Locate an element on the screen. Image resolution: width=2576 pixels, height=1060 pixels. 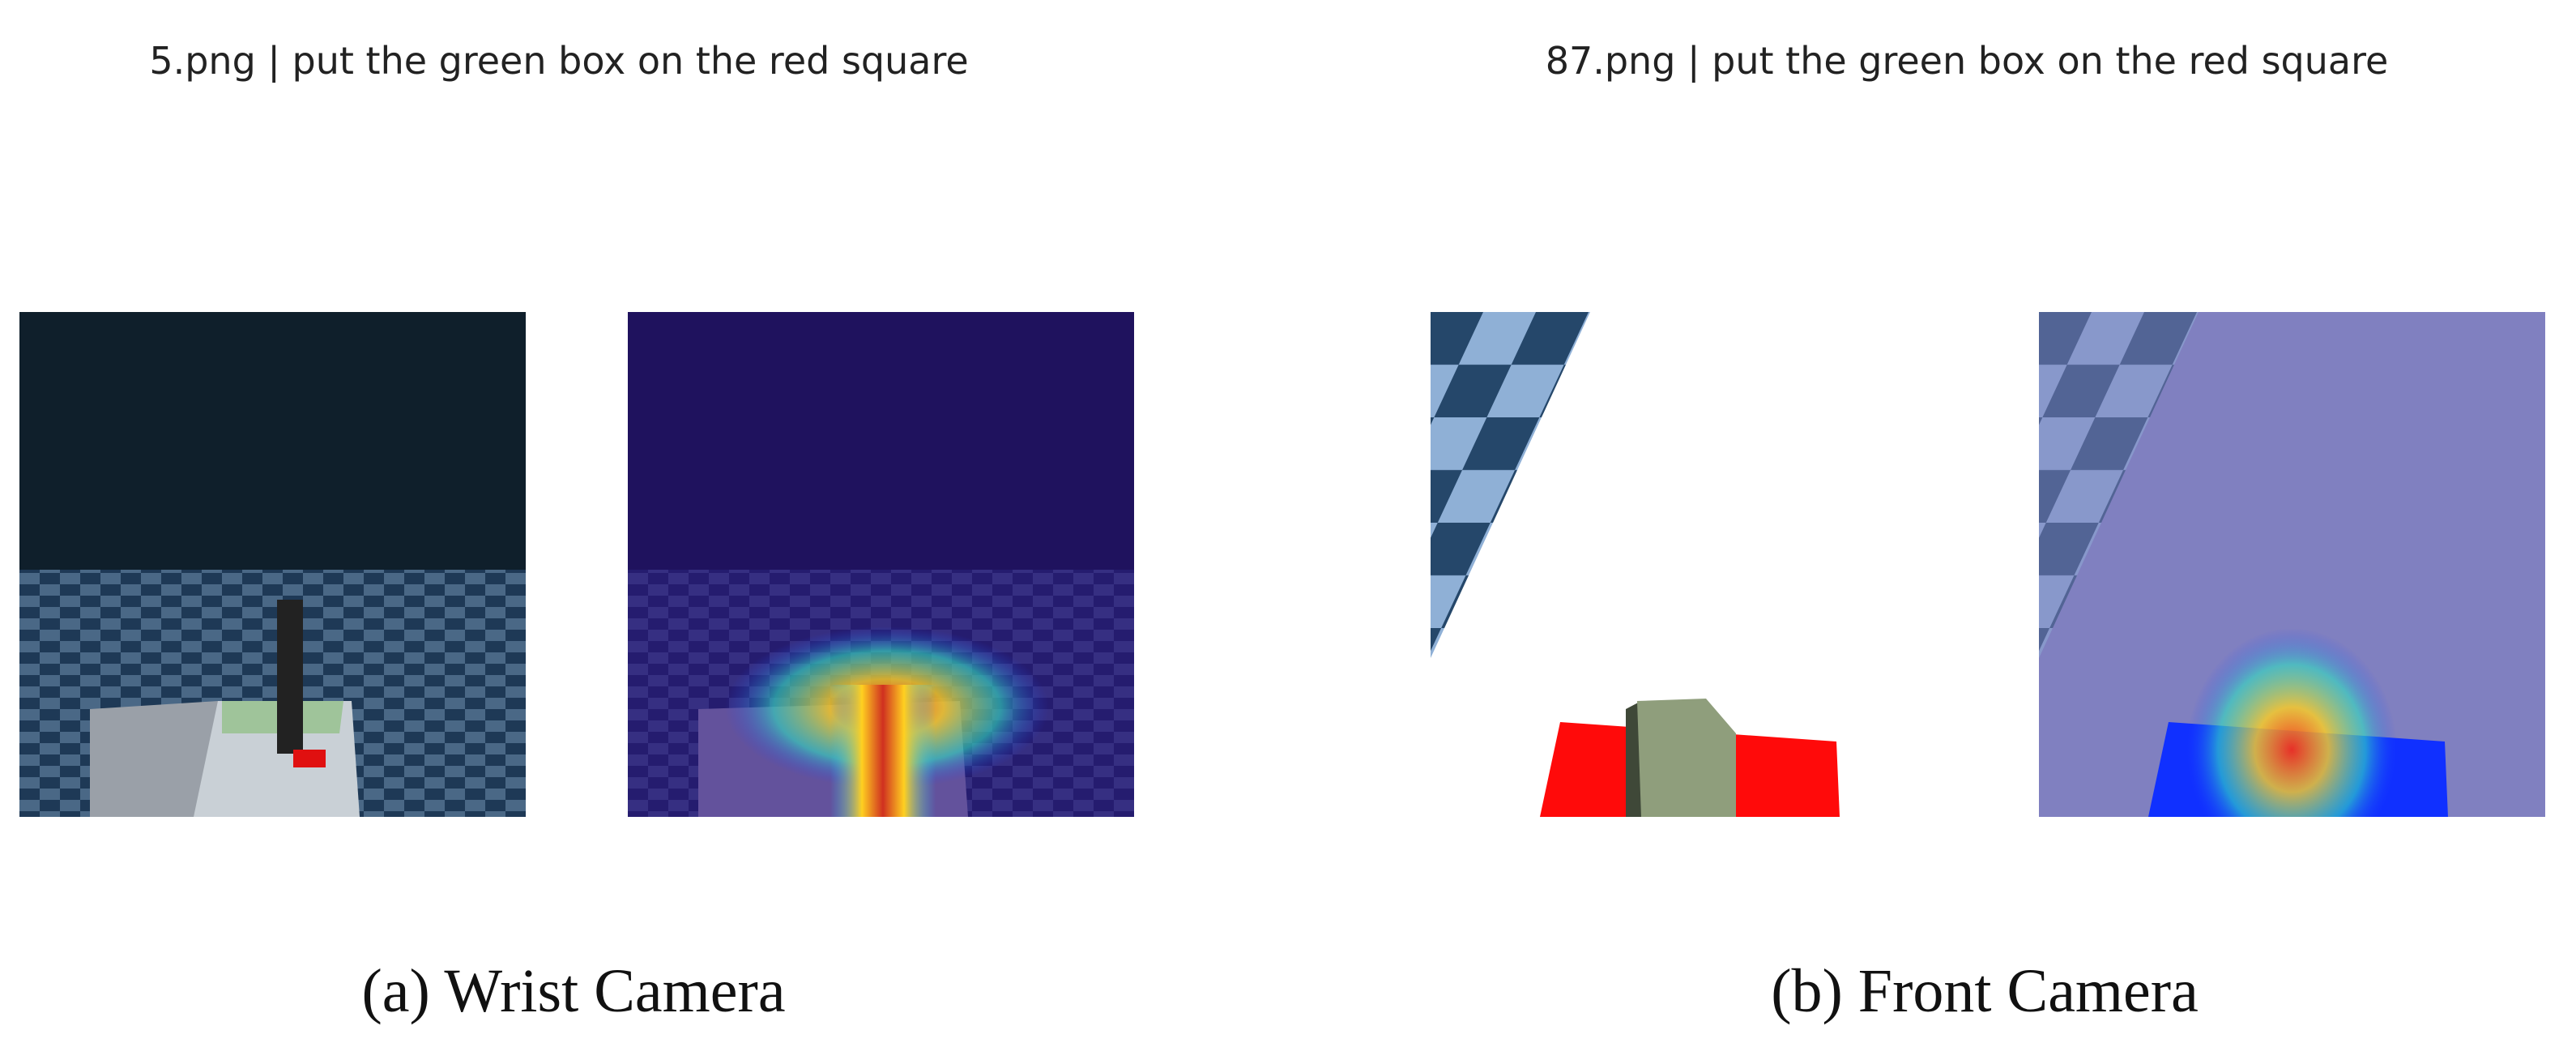
front-heatmap is located at coordinates (2292, 564).